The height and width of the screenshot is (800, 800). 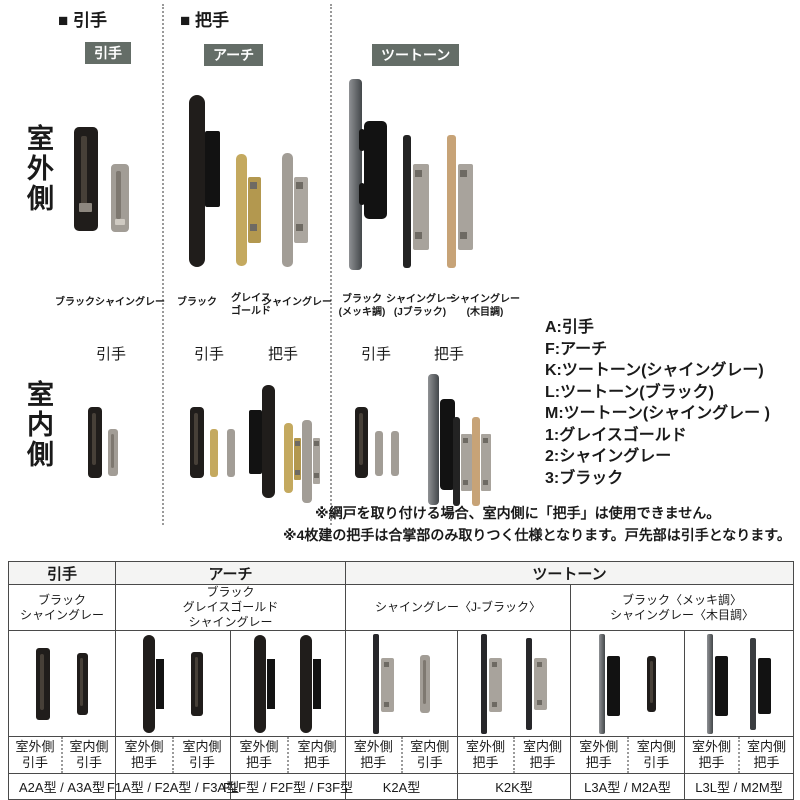 What do you see at coordinates (62, 786) in the screenshot?
I see `model-number: A2A型 / A3A型` at bounding box center [62, 786].